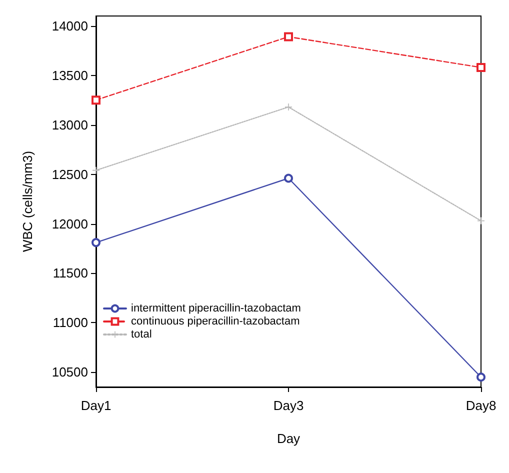 Image resolution: width=509 pixels, height=473 pixels. What do you see at coordinates (288, 438) in the screenshot?
I see `x-axis-title: Day` at bounding box center [288, 438].